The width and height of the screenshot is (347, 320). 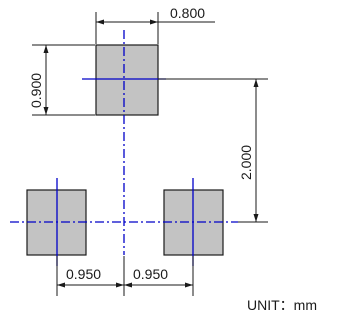 I want to click on pad-height-label: 0.900, so click(x=36, y=90).